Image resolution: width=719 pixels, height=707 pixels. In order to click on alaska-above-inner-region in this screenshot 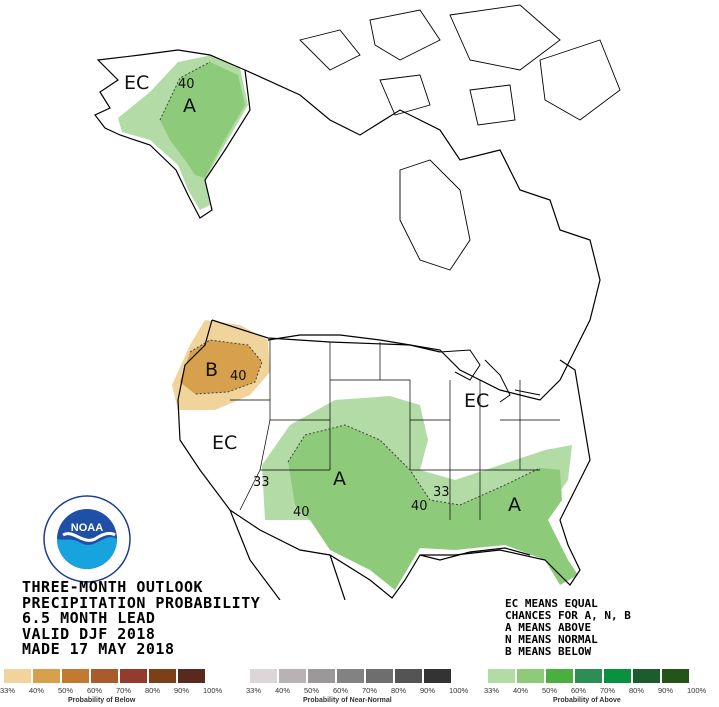, I will do `click(202, 120)`.